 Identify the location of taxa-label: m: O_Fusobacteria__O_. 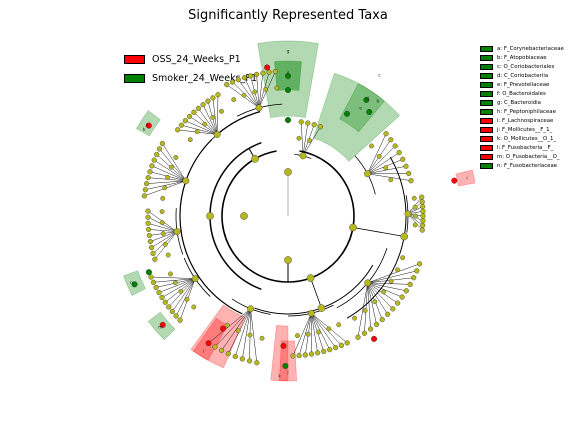
(528, 156).